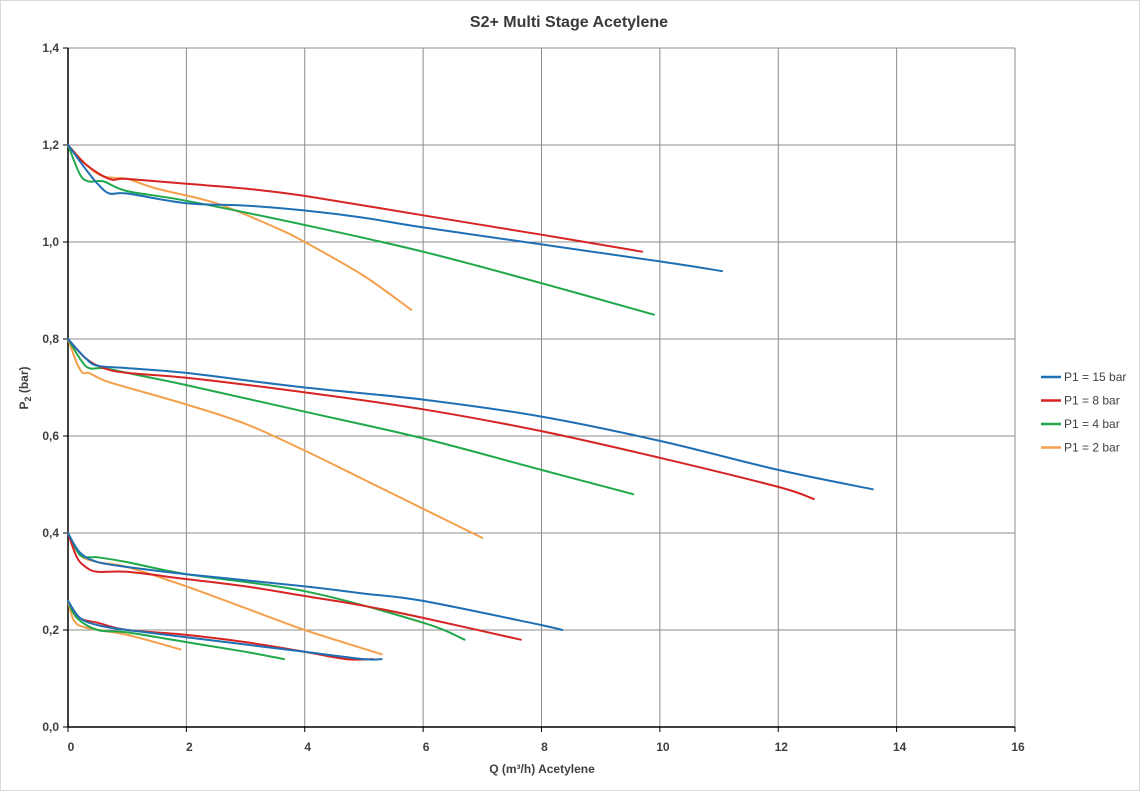  Describe the element at coordinates (900, 747) in the screenshot. I see `x-tick-label: 14` at that location.